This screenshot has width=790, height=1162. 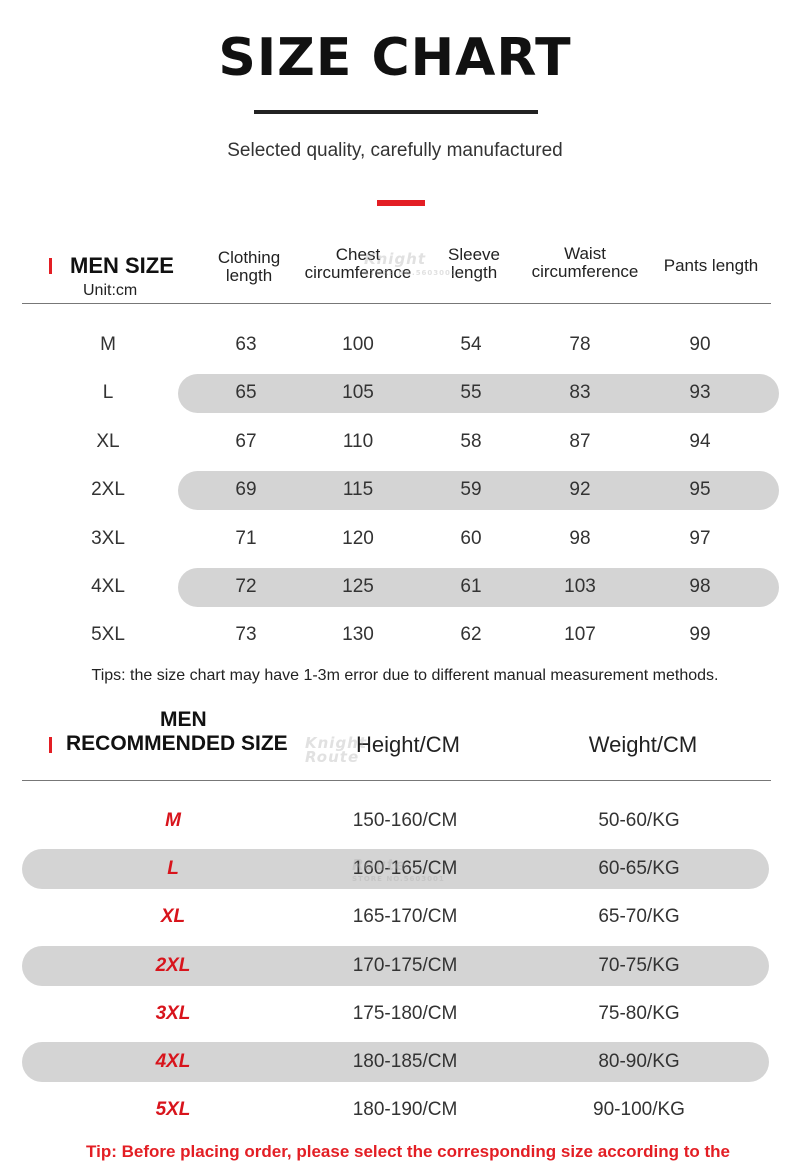 I want to click on size-value: 92, so click(x=580, y=490).